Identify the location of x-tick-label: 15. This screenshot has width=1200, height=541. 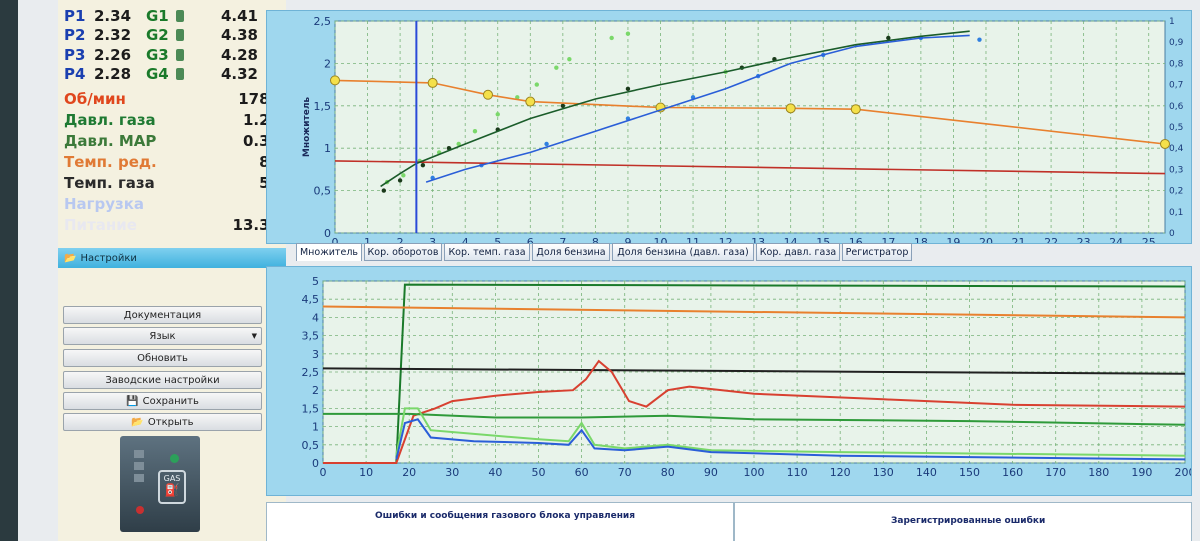
(823, 239).